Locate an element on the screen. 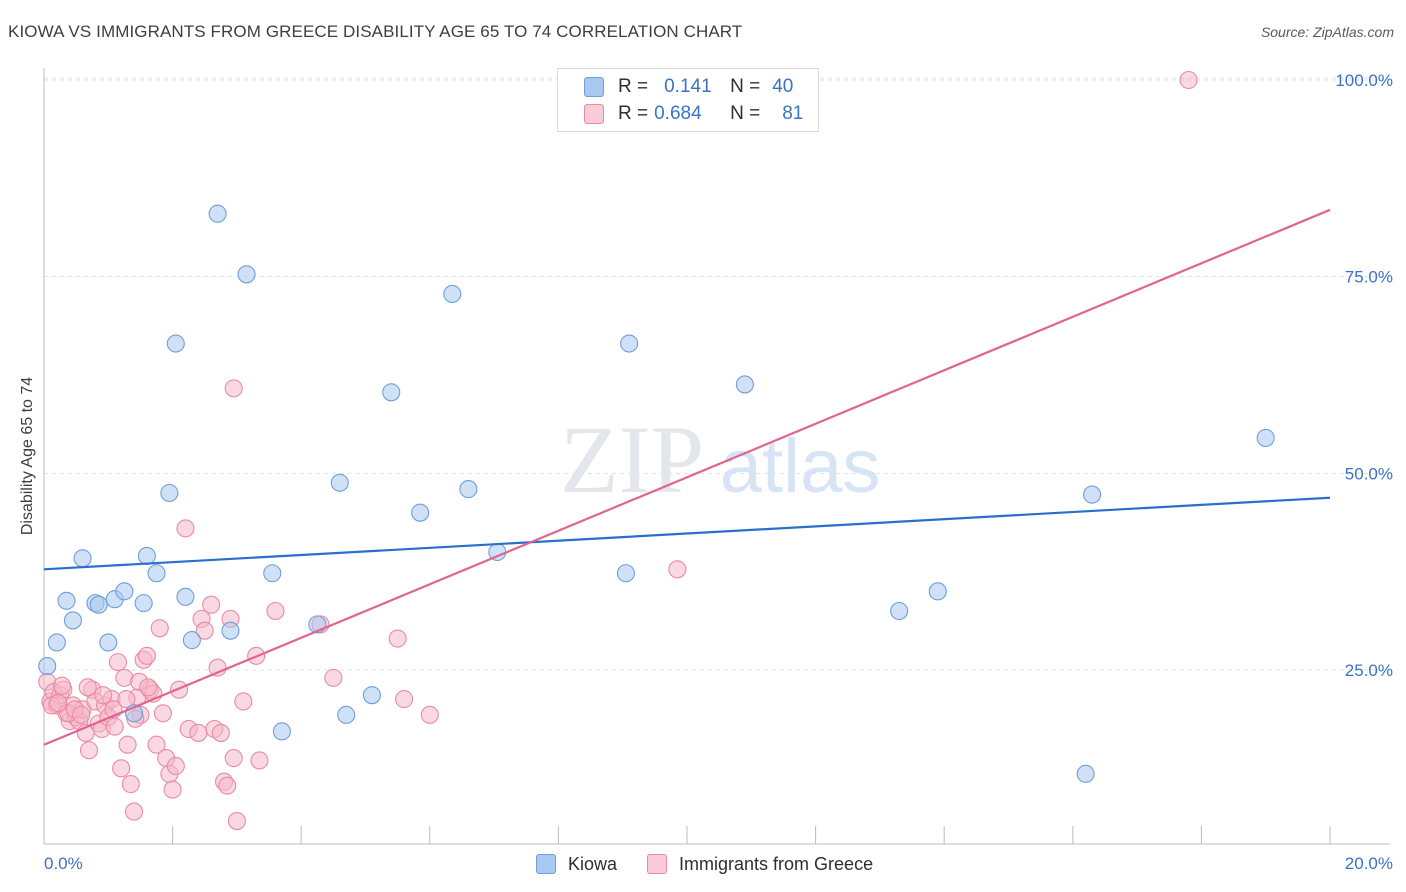 Image resolution: width=1406 pixels, height=892 pixels. legend-row-kiowa: R = 0.141 N = 40 is located at coordinates (688, 87).